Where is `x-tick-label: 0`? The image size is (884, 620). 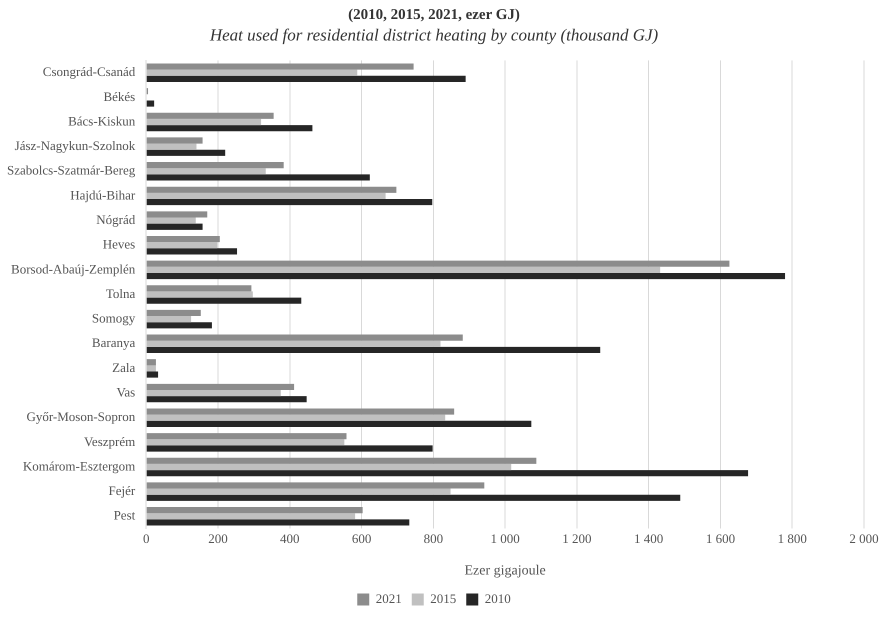
x-tick-label: 0 is located at coordinates (146, 538).